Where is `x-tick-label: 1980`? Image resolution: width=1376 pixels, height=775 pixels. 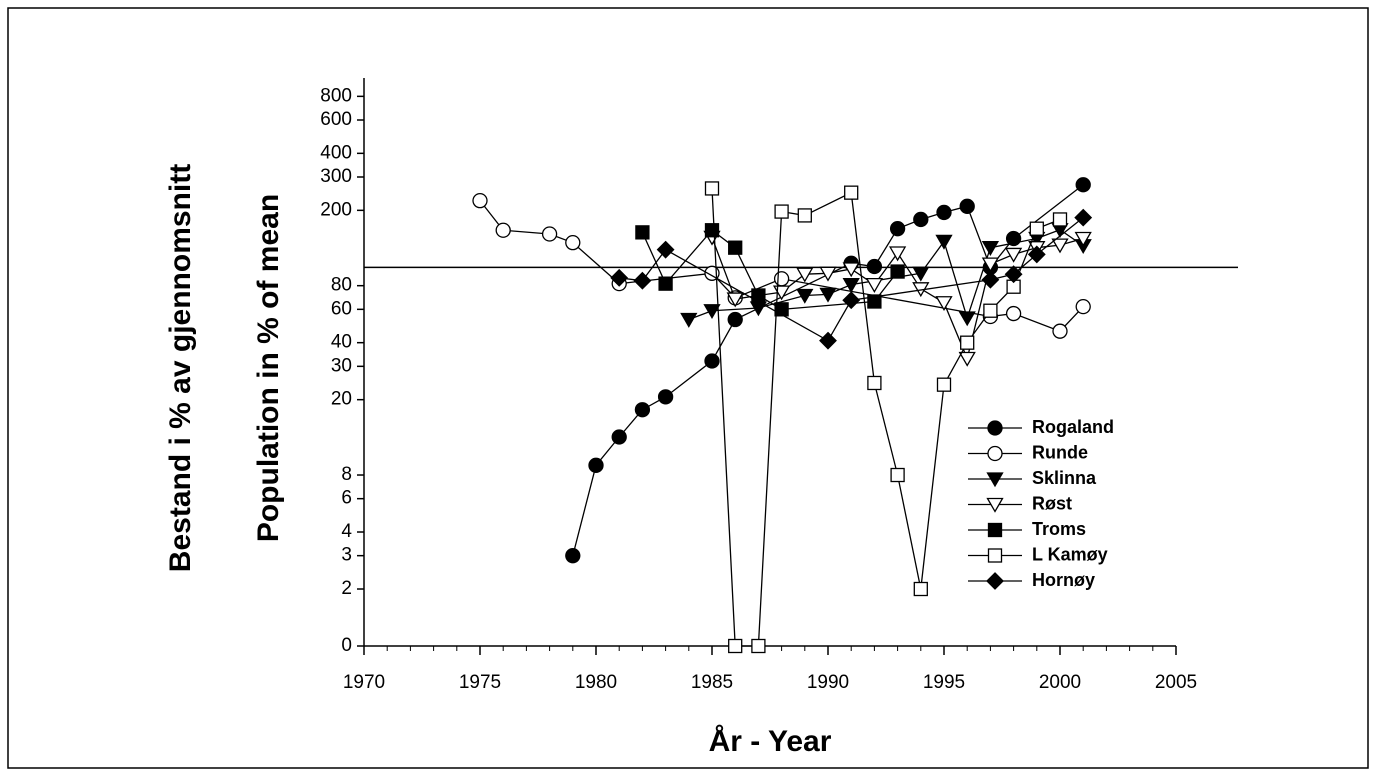 x-tick-label: 1980 is located at coordinates (596, 682).